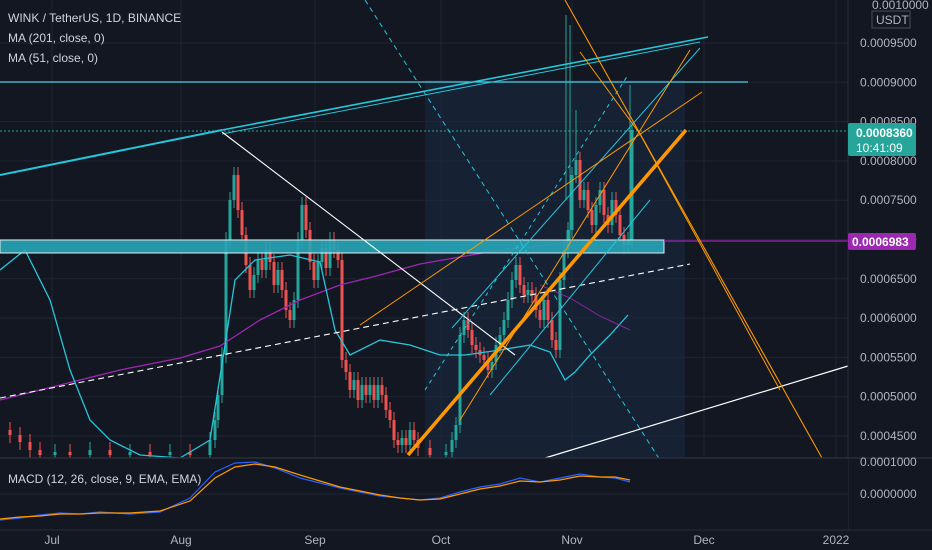  What do you see at coordinates (884, 133) in the screenshot?
I see `current-price-value: 0.0008360` at bounding box center [884, 133].